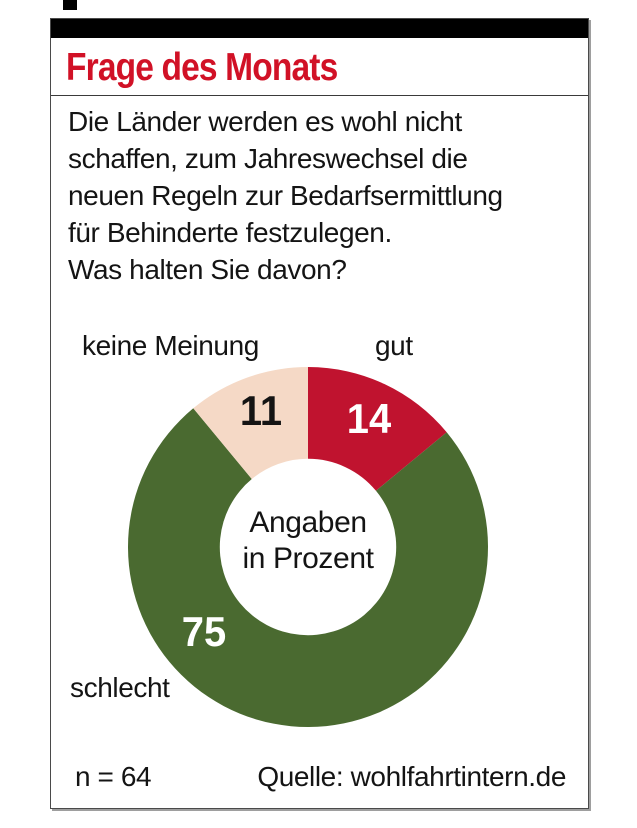 The height and width of the screenshot is (828, 637). What do you see at coordinates (319, 28) in the screenshot?
I see `top-black-bar` at bounding box center [319, 28].